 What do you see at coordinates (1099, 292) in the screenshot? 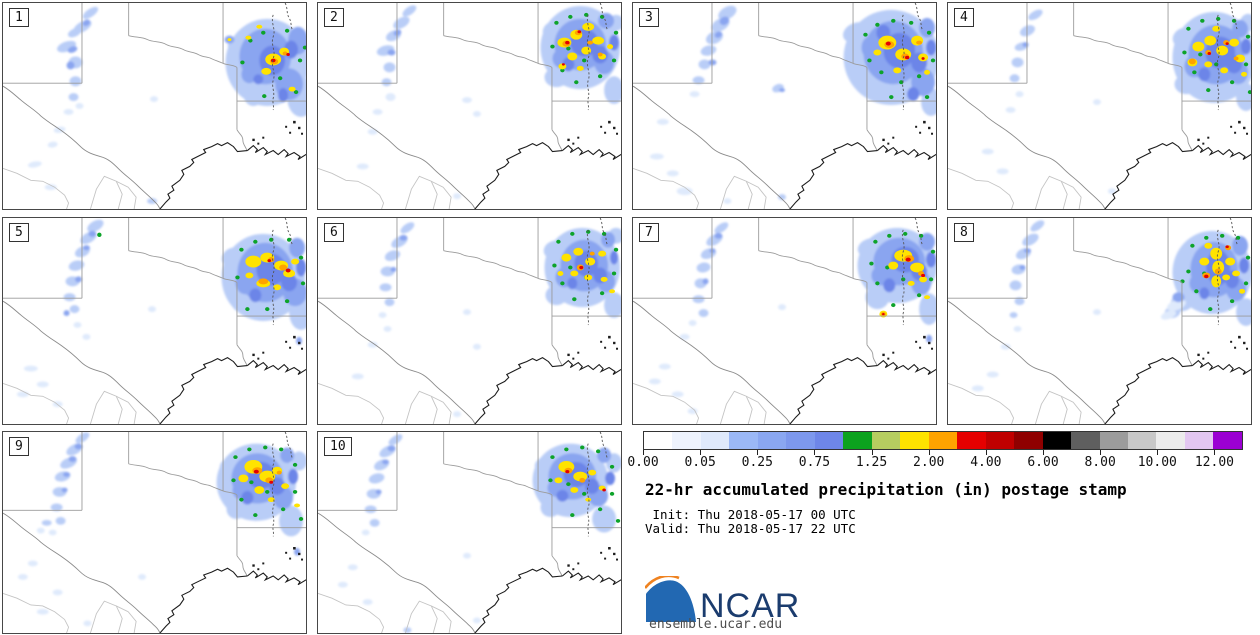
I see `state-borders` at bounding box center [1099, 292].